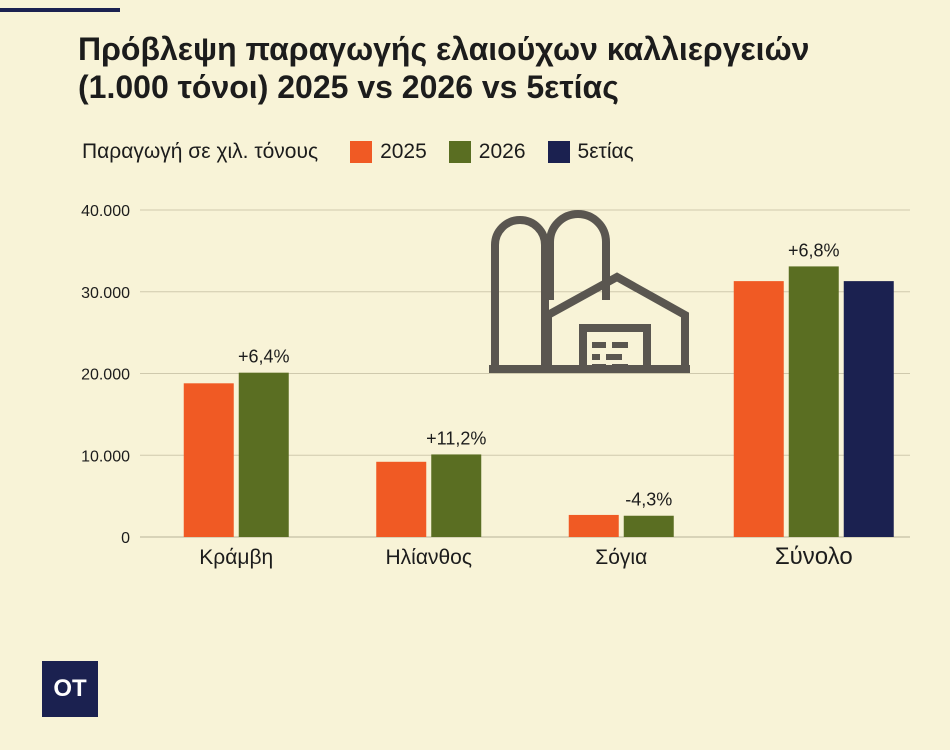  I want to click on barn-door, so click(615, 346).